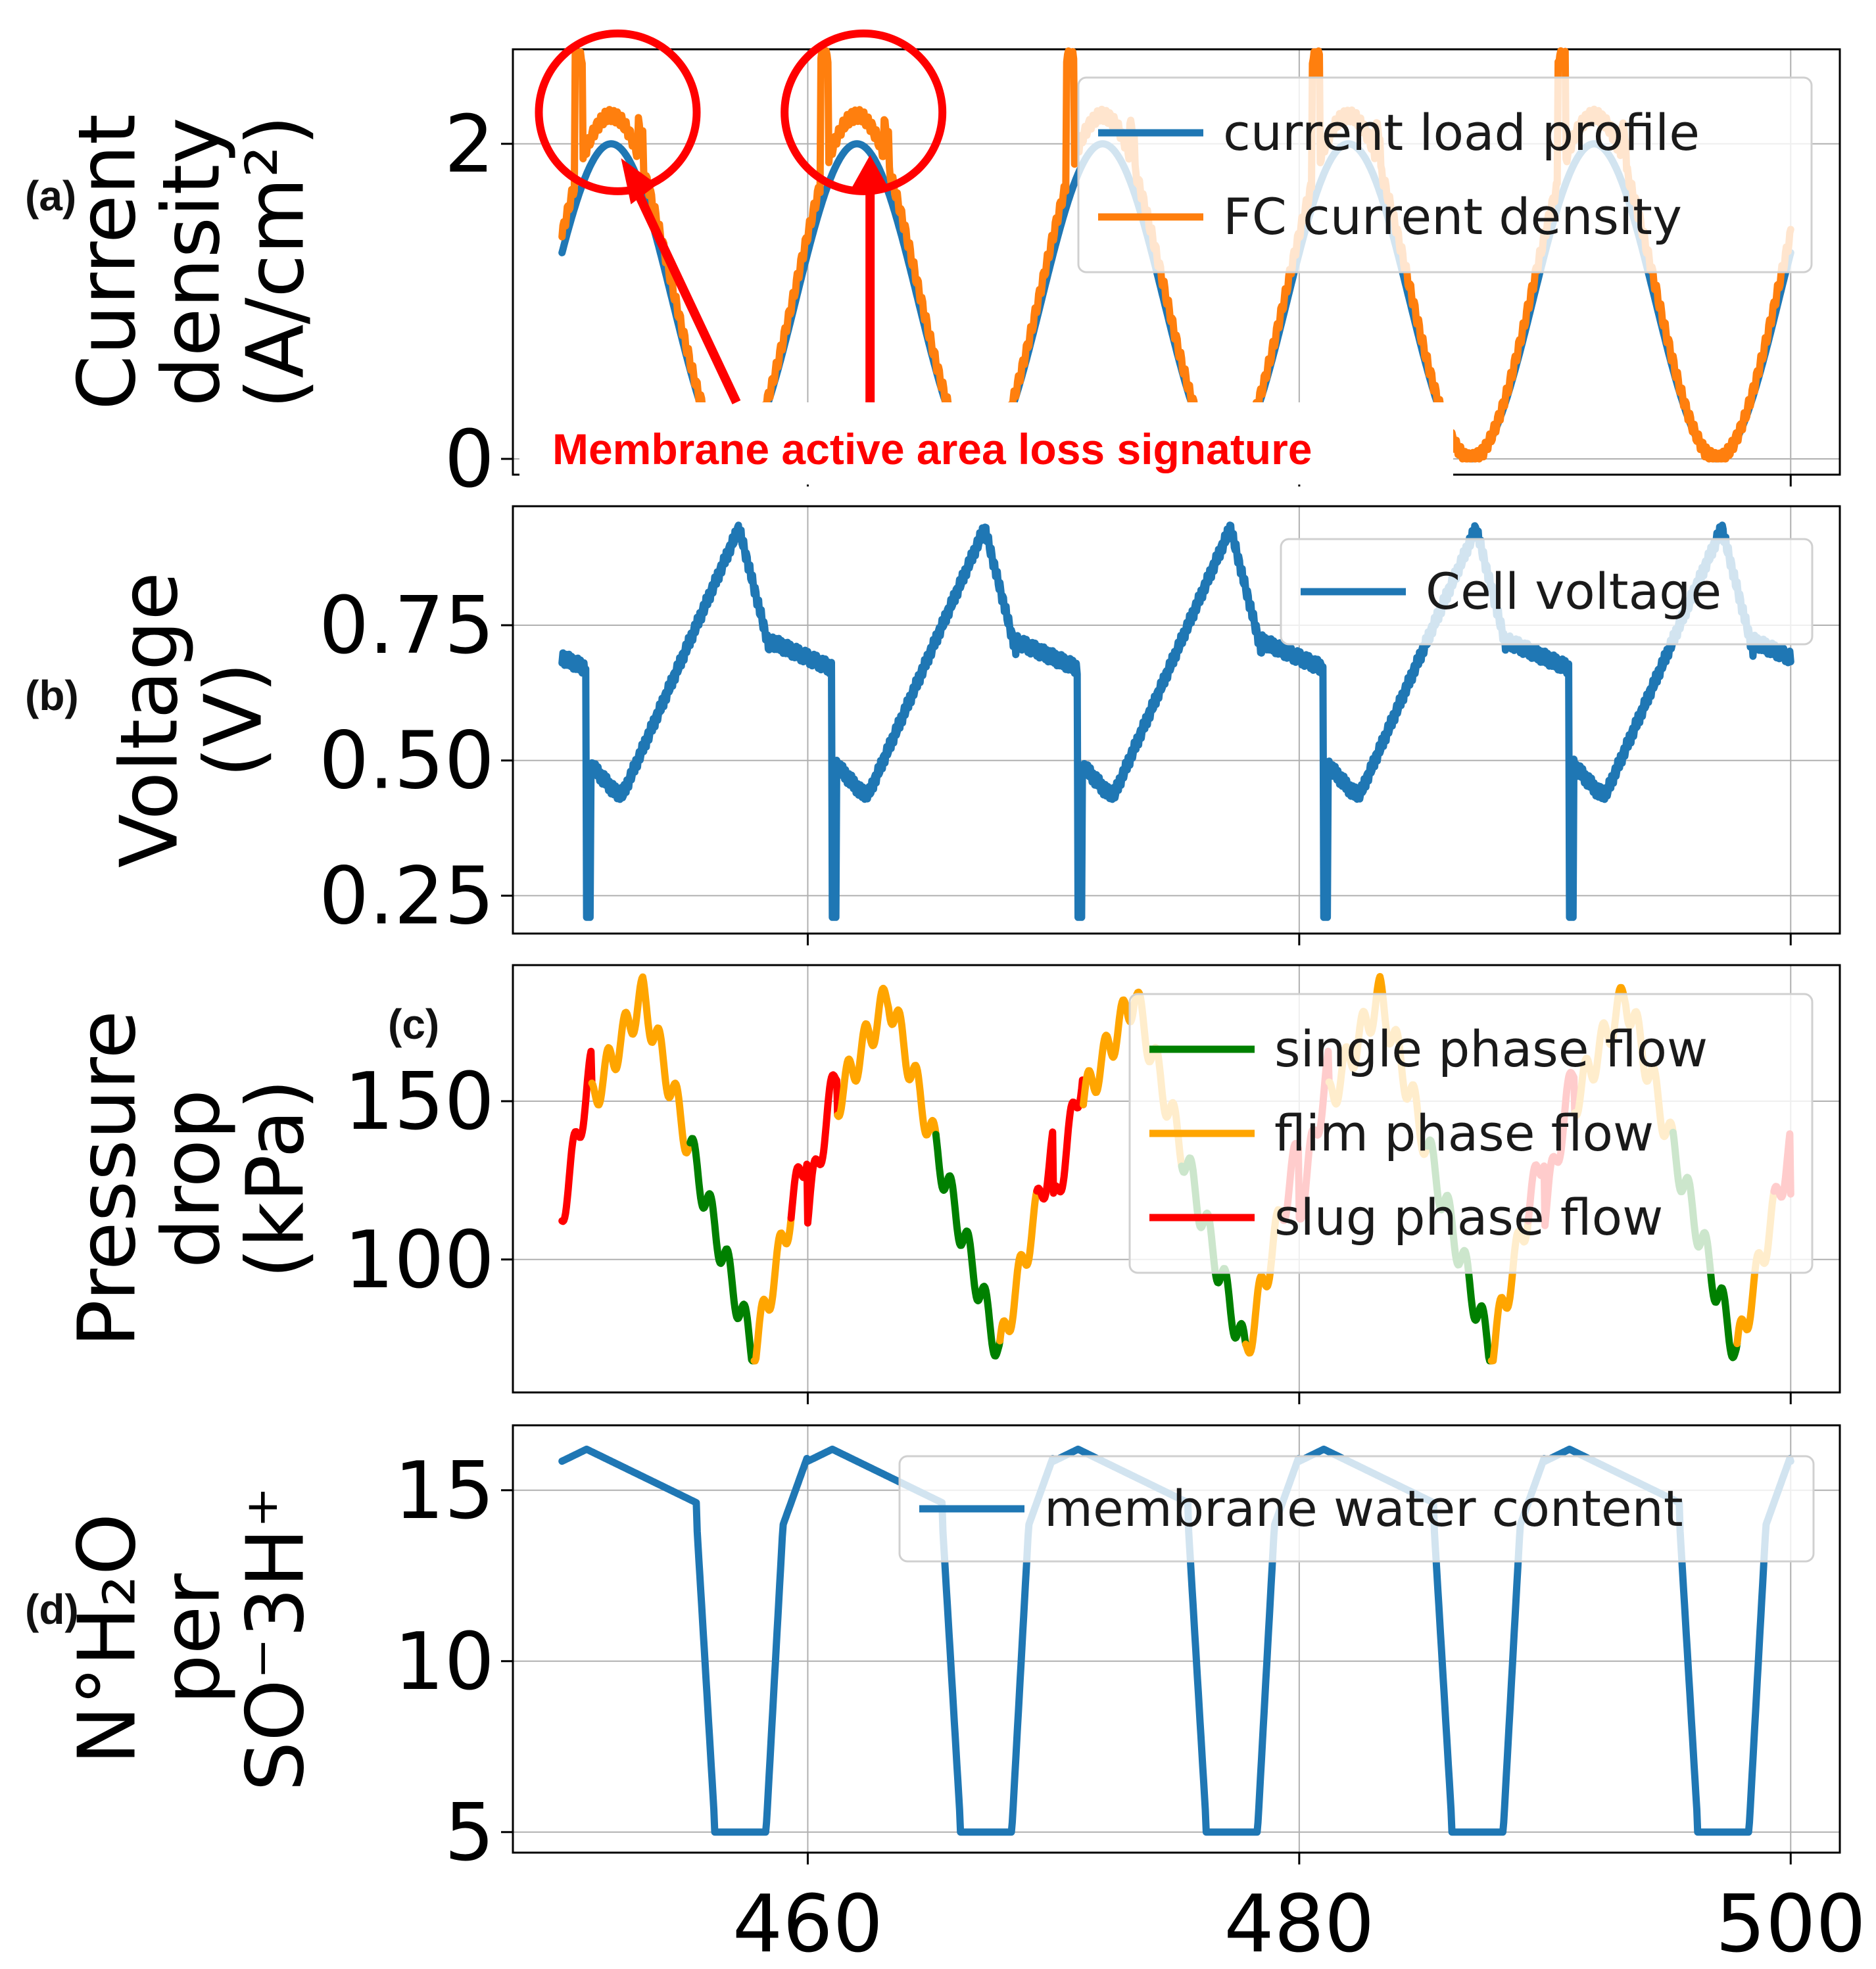 The height and width of the screenshot is (1969, 1876). I want to click on legend-label: single phase flow, so click(1491, 1049).